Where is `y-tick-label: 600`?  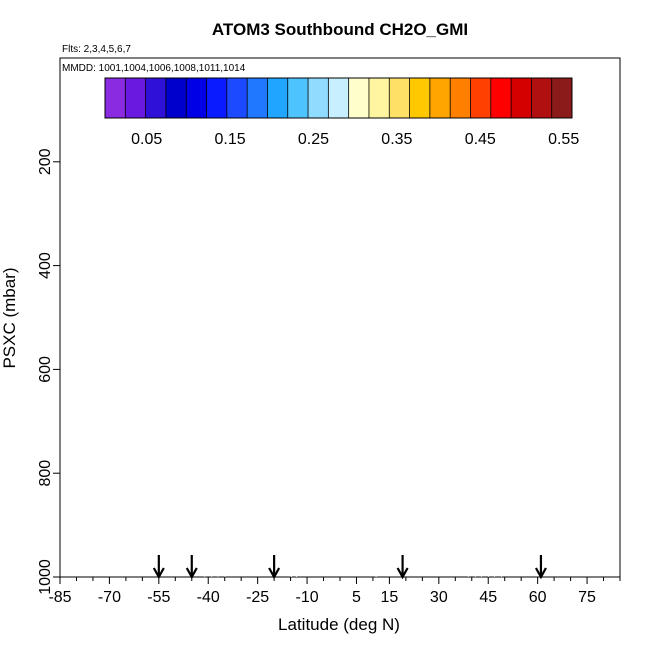
y-tick-label: 600 is located at coordinates (45, 369).